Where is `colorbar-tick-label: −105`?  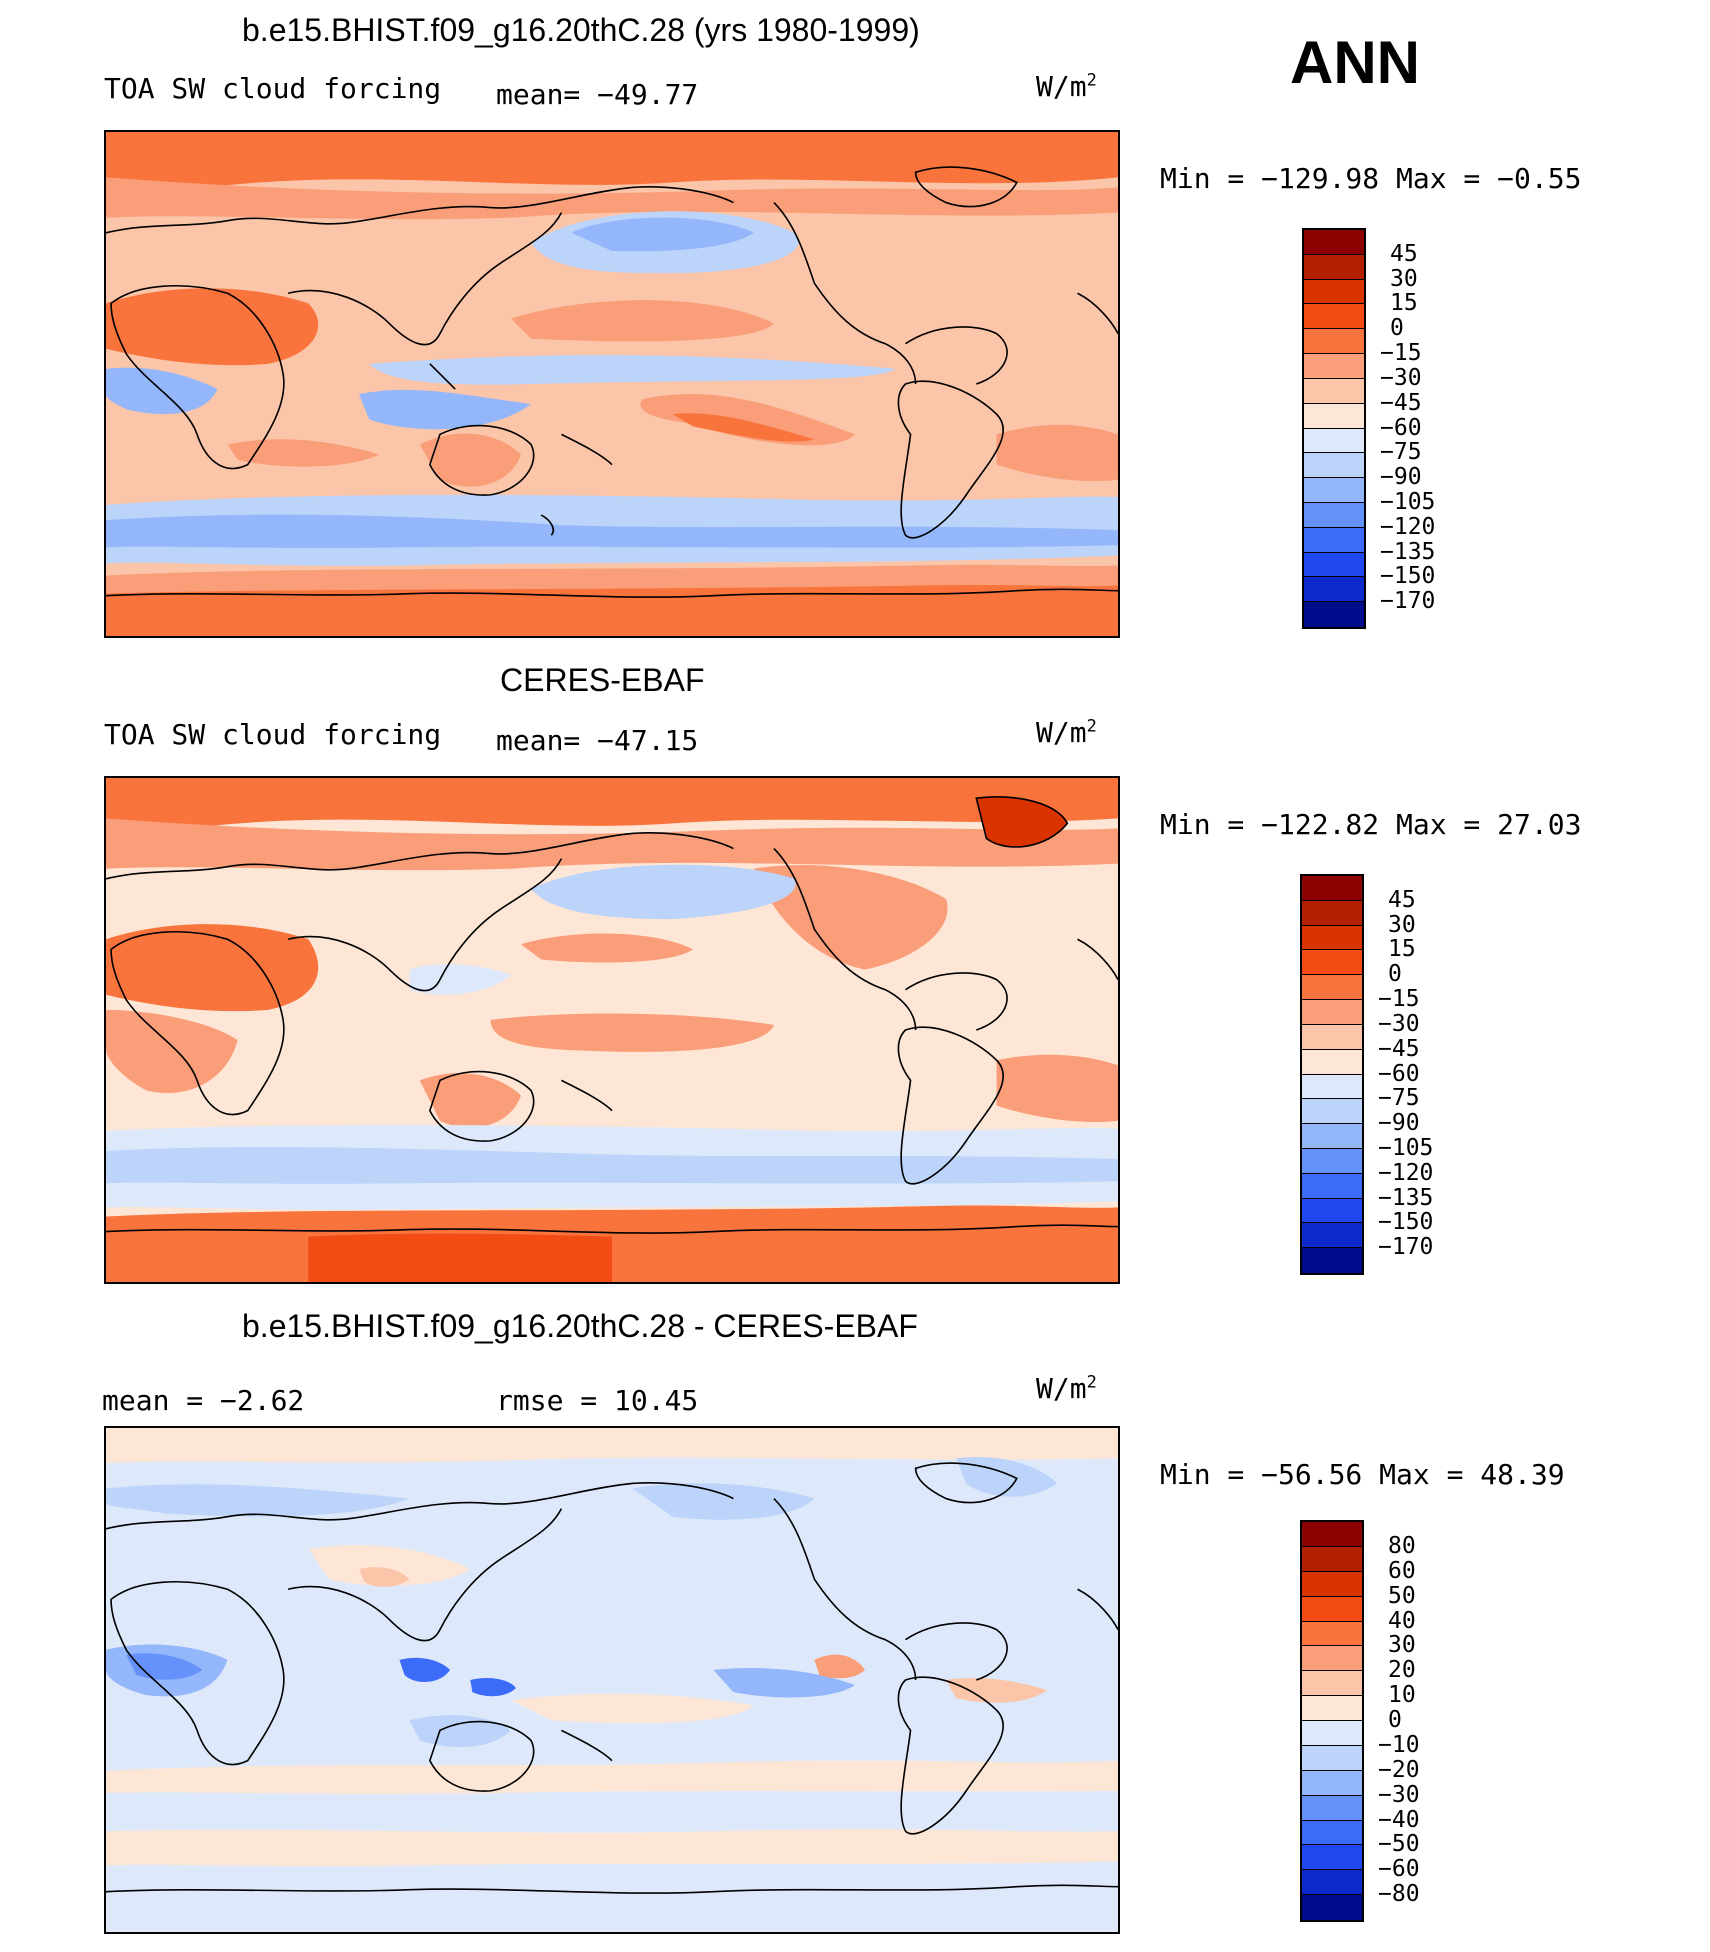
colorbar-tick-label: −105 is located at coordinates (1406, 1147).